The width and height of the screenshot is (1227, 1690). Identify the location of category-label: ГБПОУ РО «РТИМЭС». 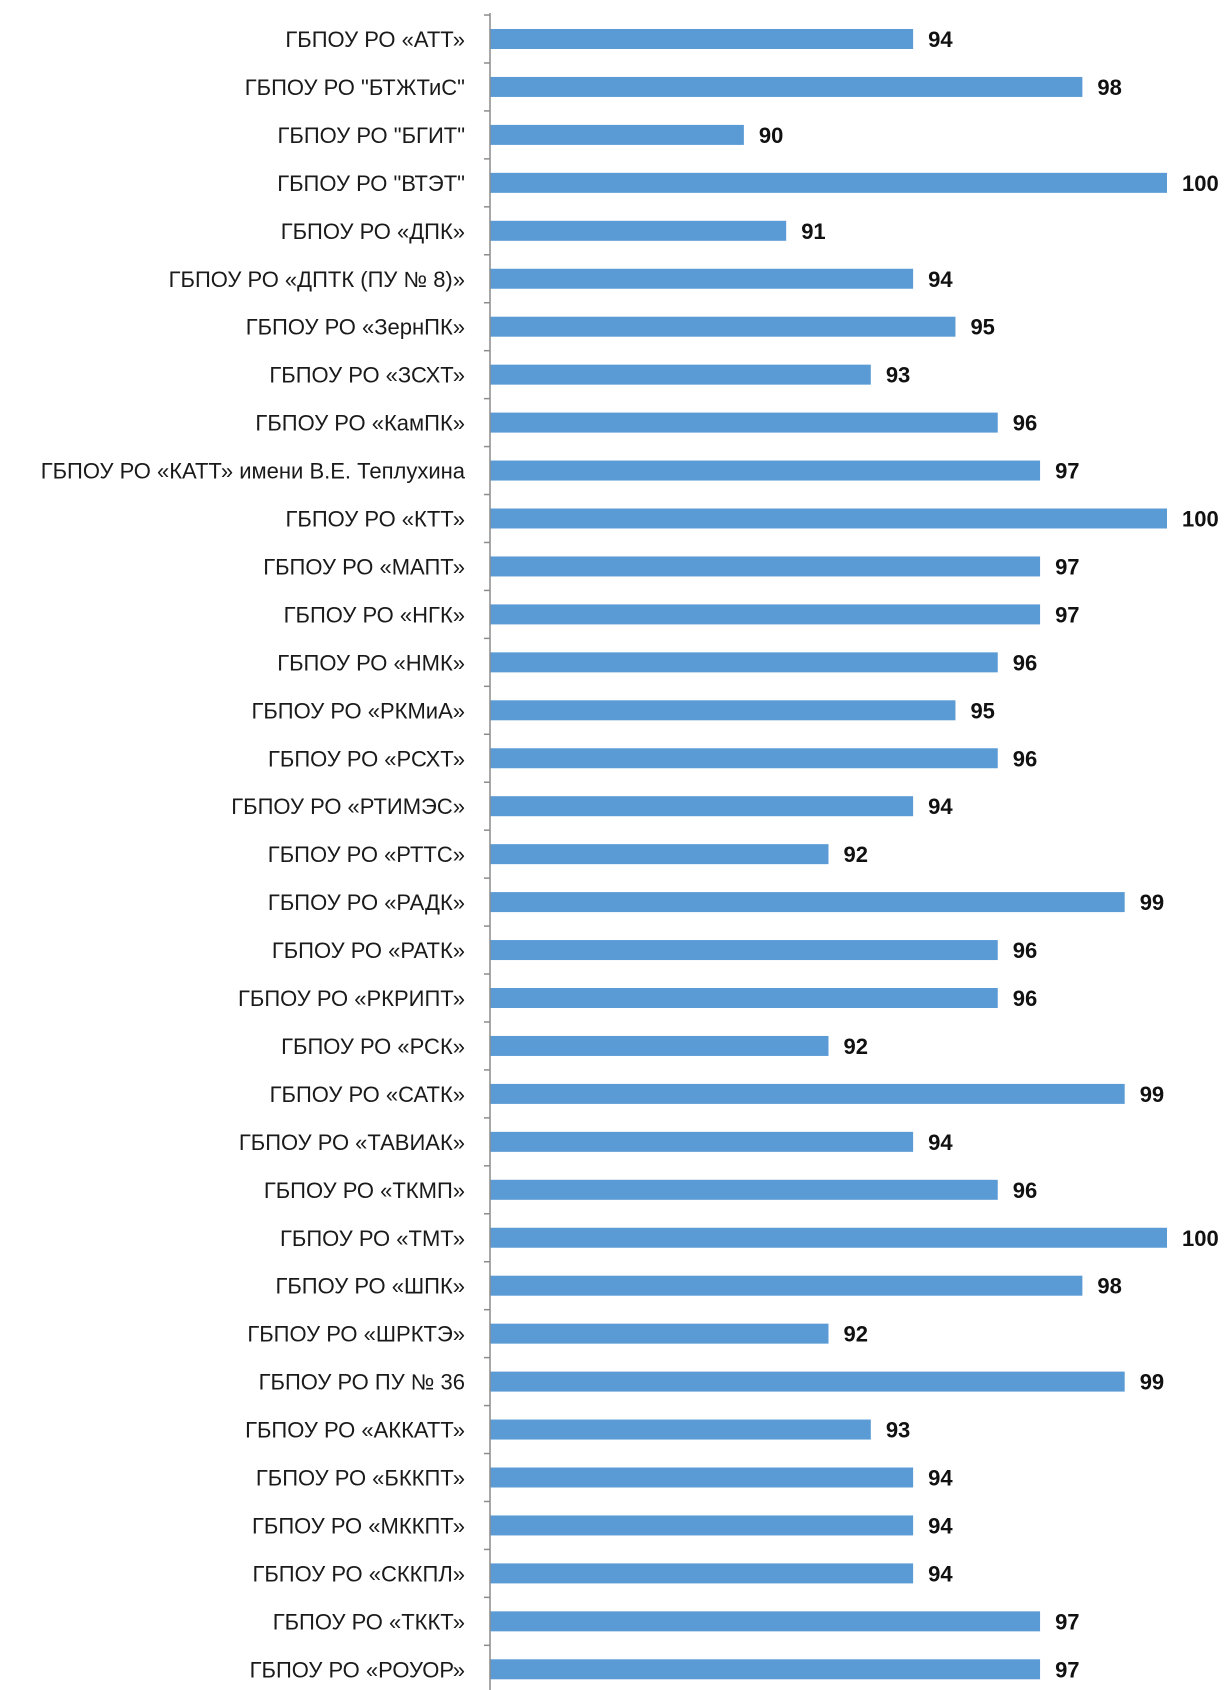
(348, 806).